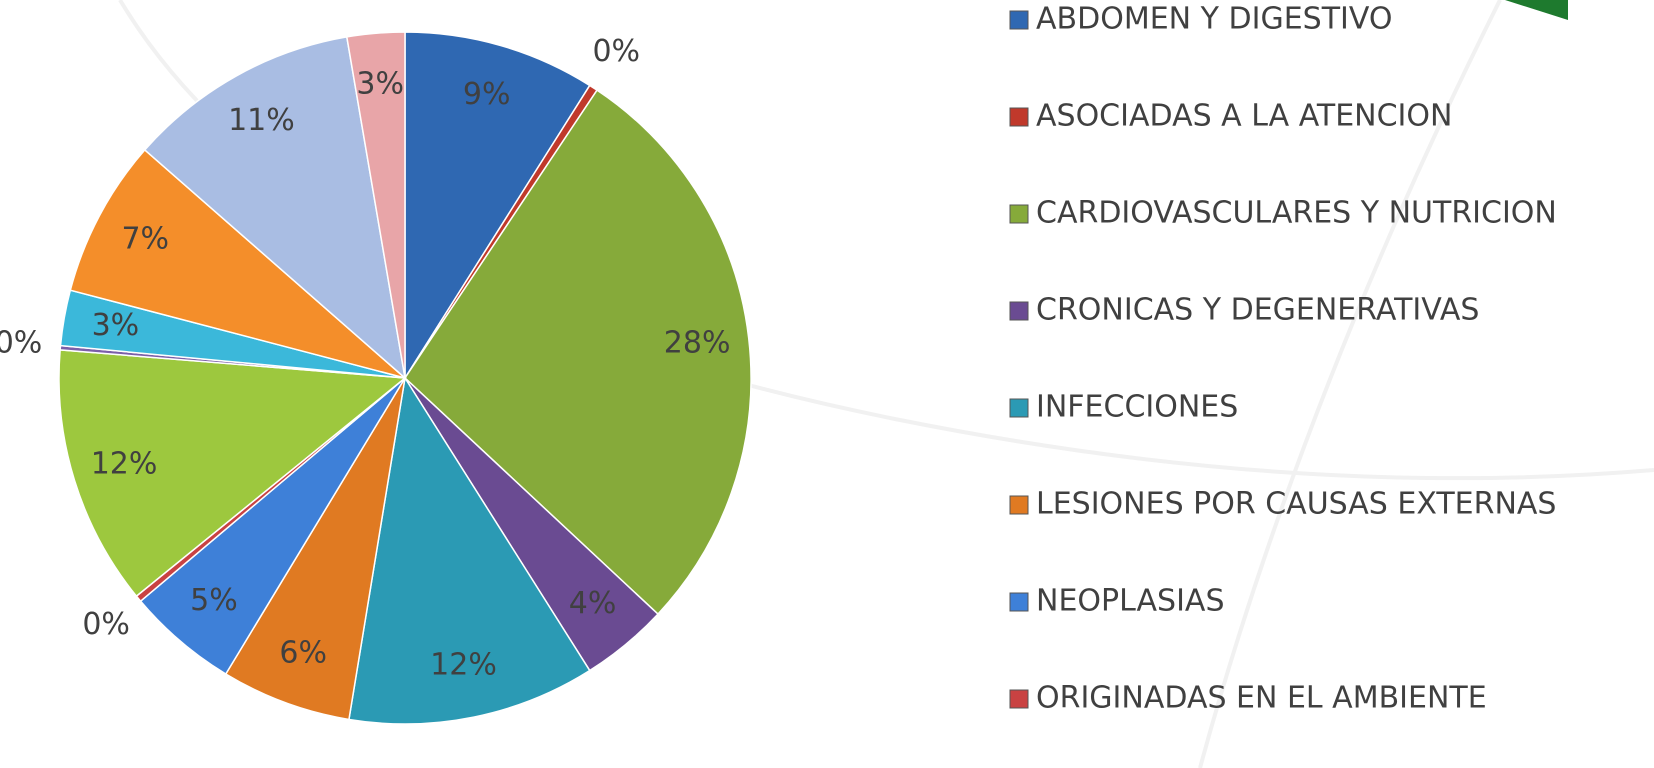 The width and height of the screenshot is (1654, 768). What do you see at coordinates (1296, 504) in the screenshot?
I see `legend-label: LESIONES POR CAUSAS EXTERNAS` at bounding box center [1296, 504].